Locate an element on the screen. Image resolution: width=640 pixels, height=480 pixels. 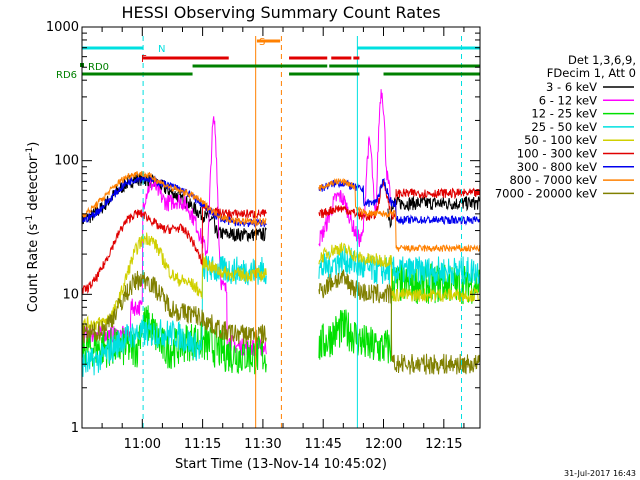
x-tick-label: 11:45 is located at coordinates (322, 444).